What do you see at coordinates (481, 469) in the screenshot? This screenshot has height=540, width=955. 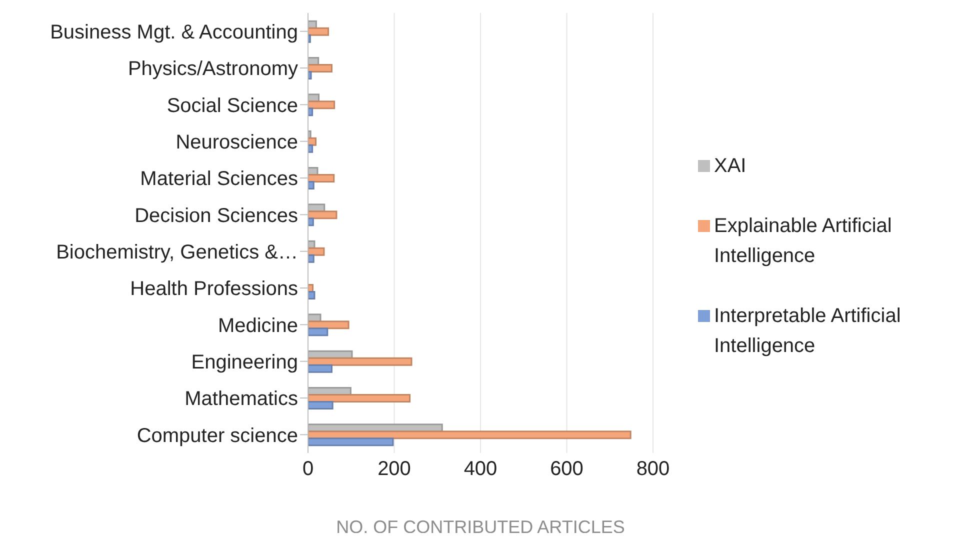 I see `x-tick-label: 400` at bounding box center [481, 469].